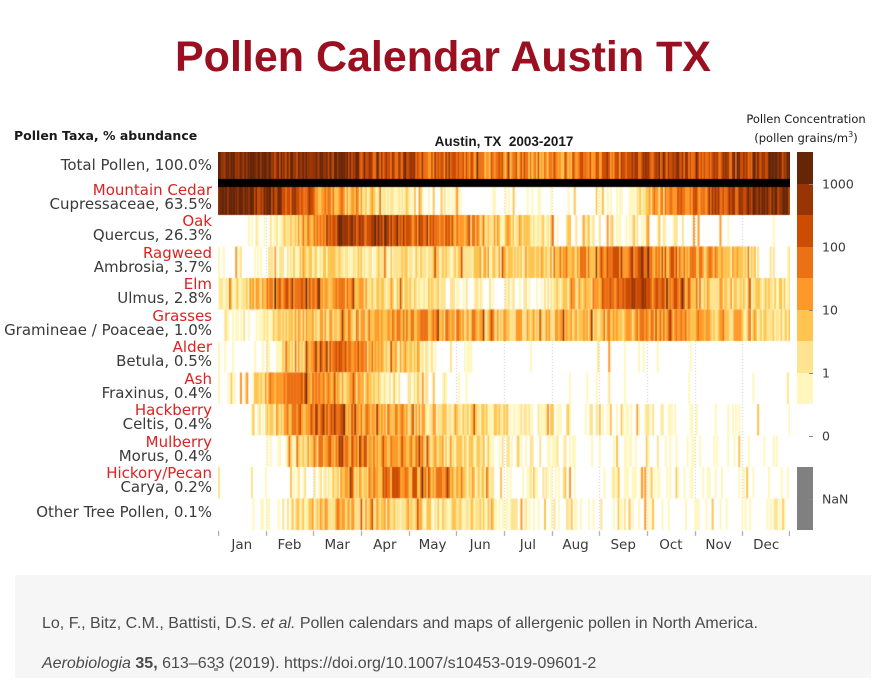  What do you see at coordinates (197, 221) in the screenshot?
I see `taxa-common-name: Oak` at bounding box center [197, 221].